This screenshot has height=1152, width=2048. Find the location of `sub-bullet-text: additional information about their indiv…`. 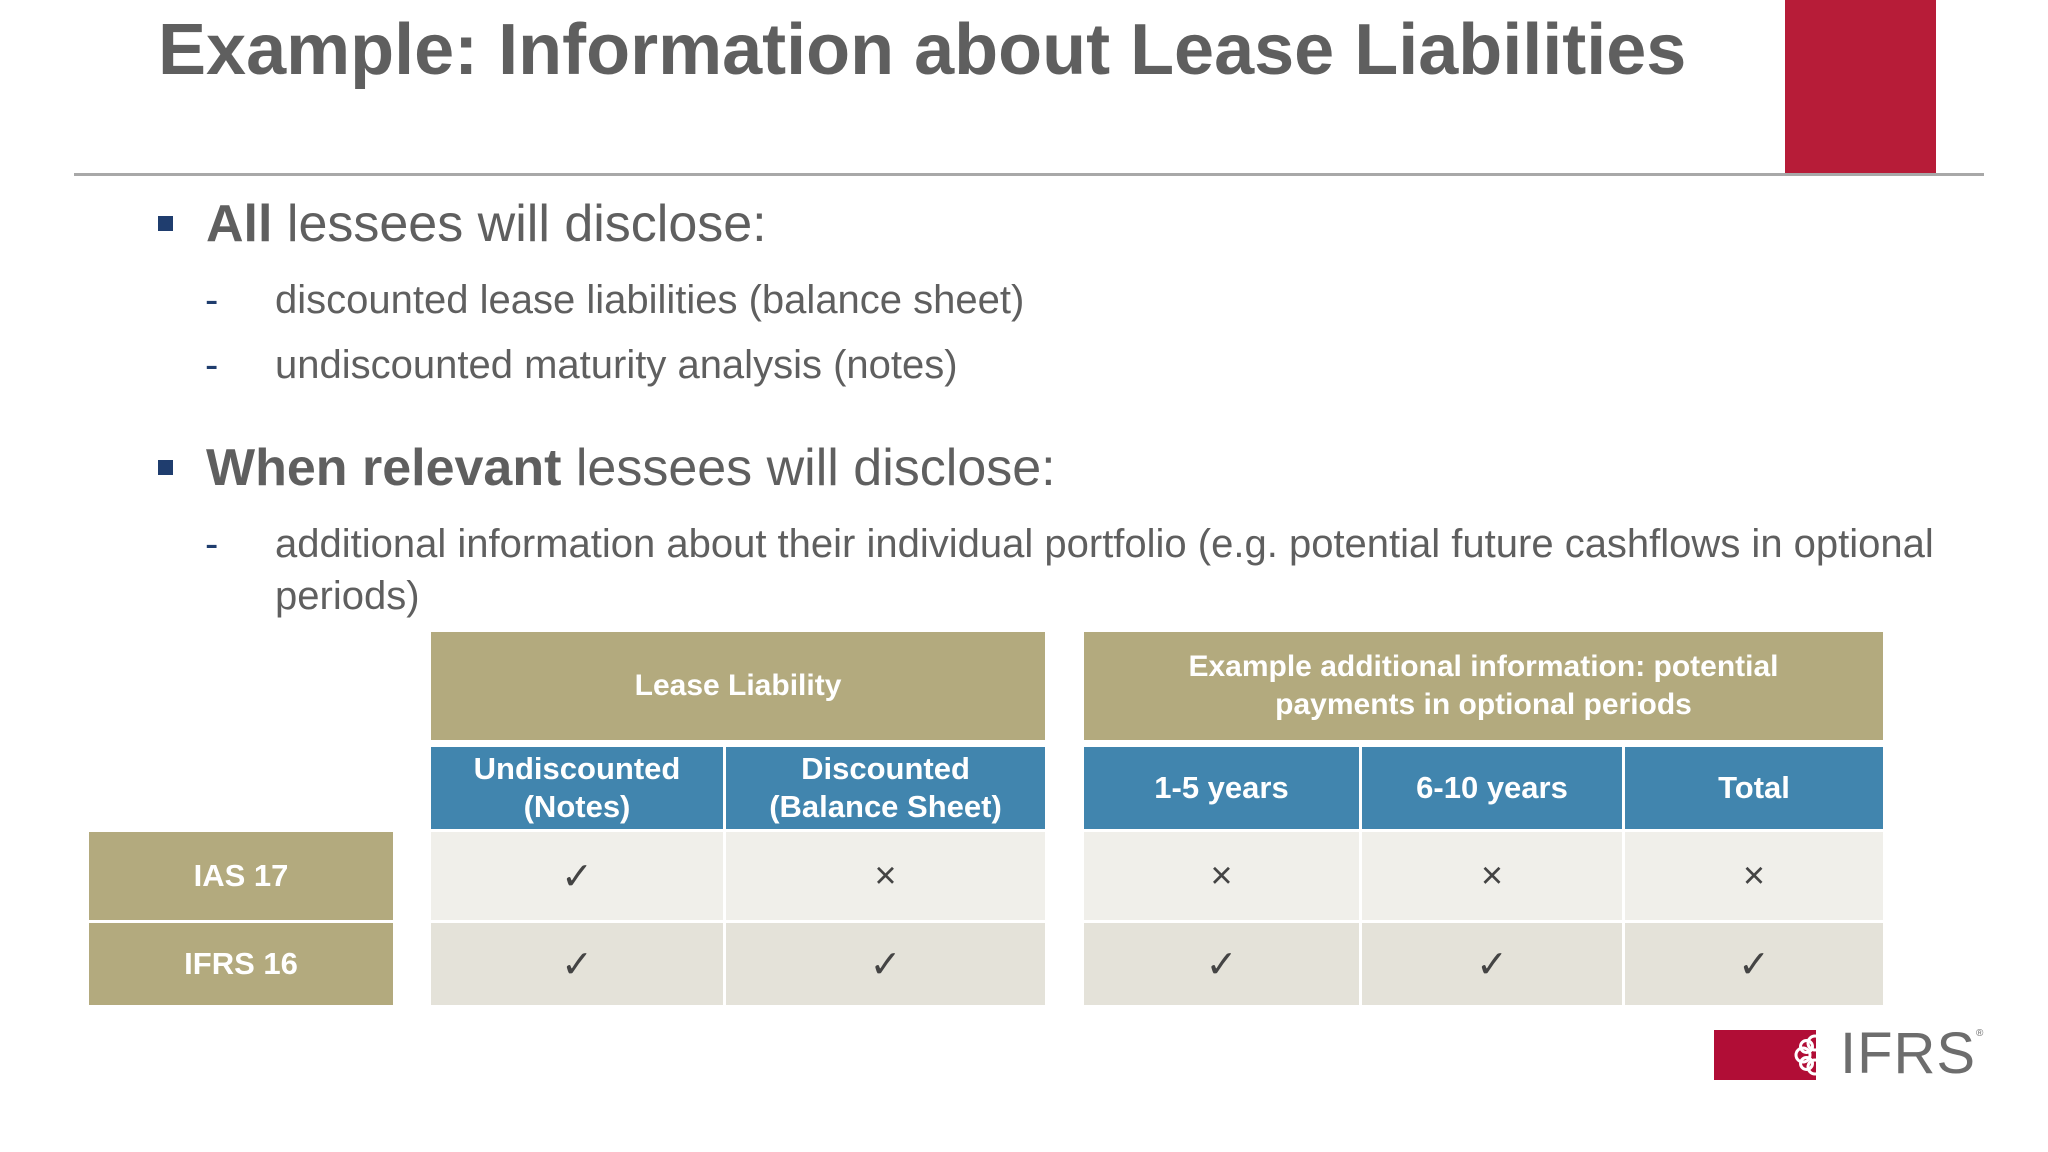

sub-bullet-text: additional information about their indiv… is located at coordinates (1104, 570).